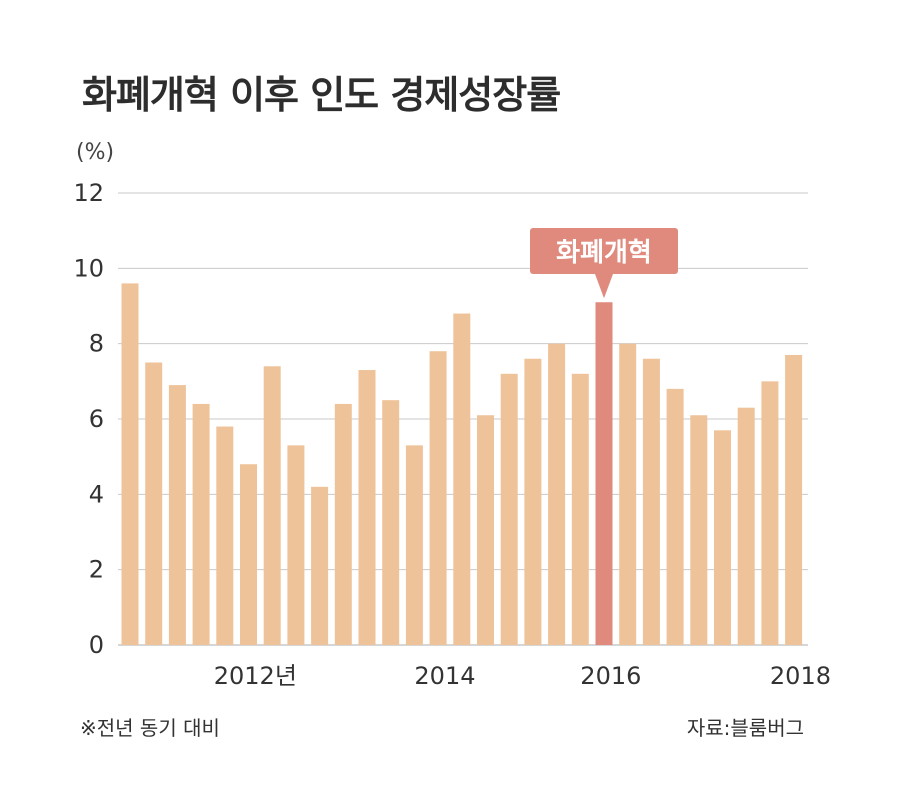  Describe the element at coordinates (96, 570) in the screenshot. I see `y-tick-label: 2` at that location.